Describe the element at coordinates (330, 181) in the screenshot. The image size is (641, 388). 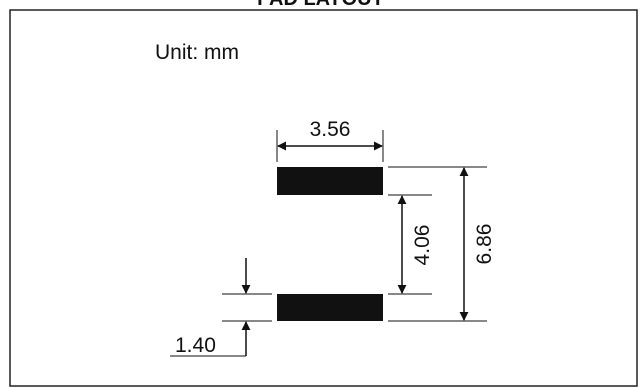
I see `top-pad` at that location.